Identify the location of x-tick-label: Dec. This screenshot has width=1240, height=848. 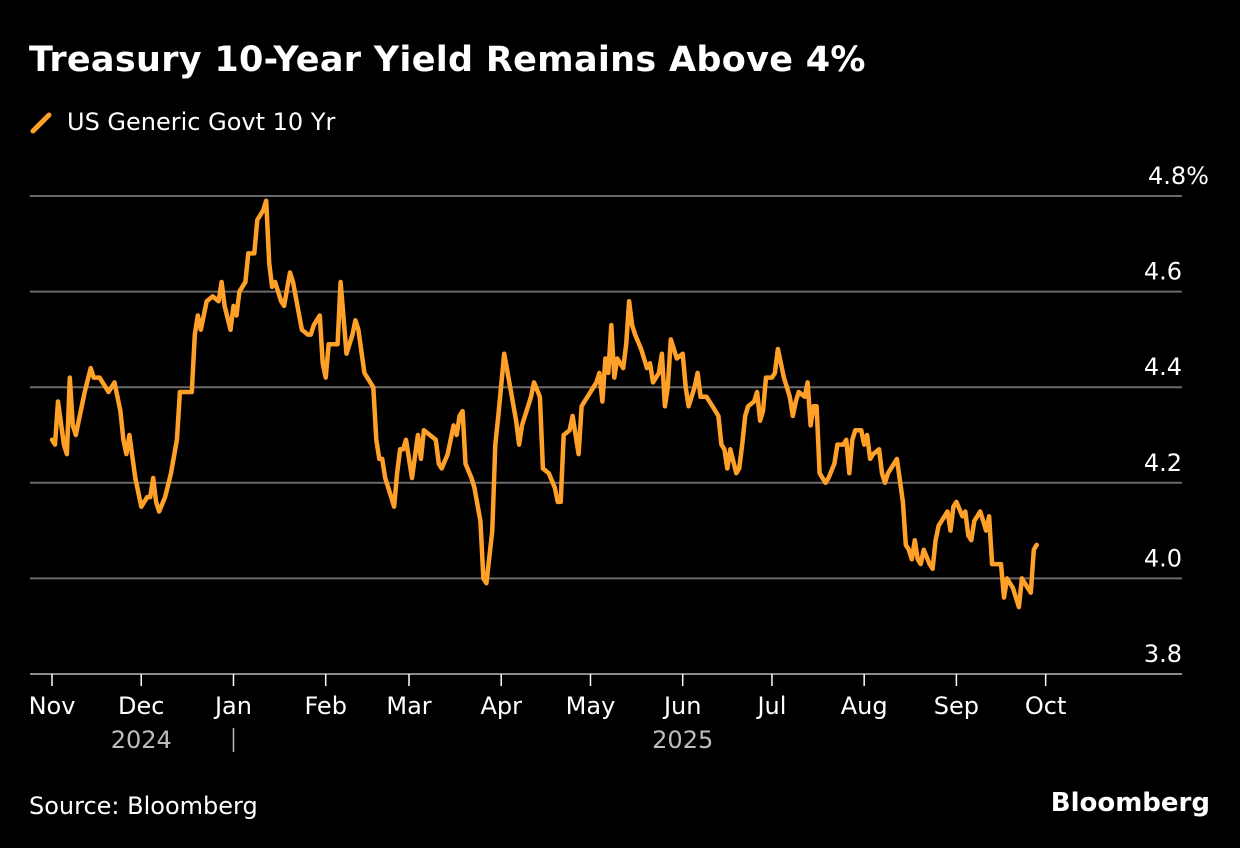
(141, 706).